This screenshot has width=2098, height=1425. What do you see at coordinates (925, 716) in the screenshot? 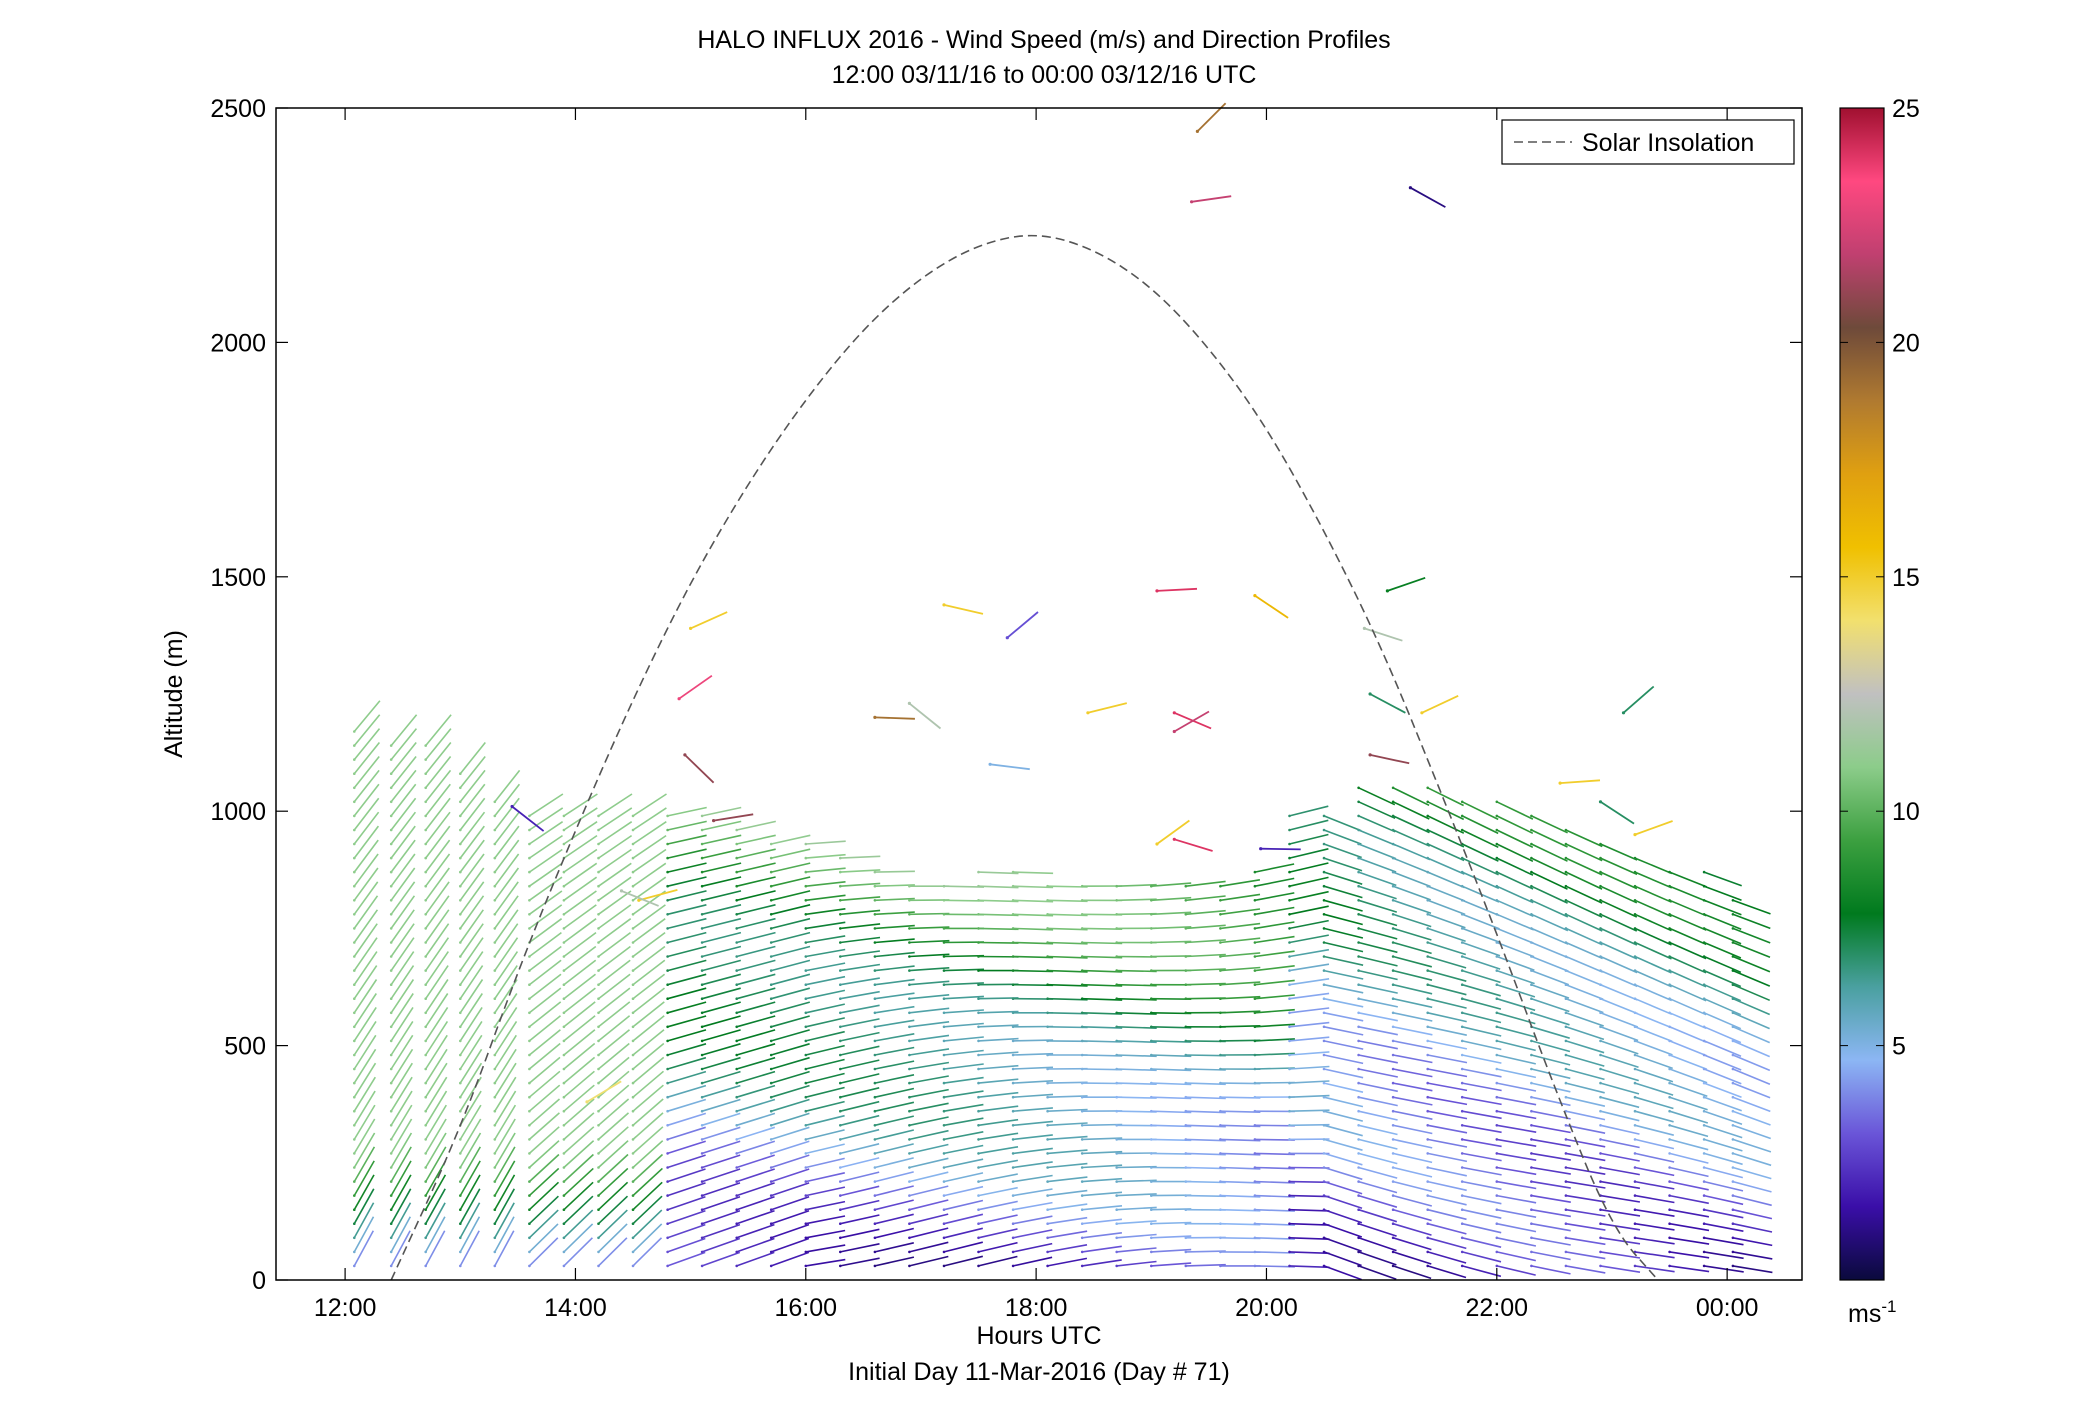
I see `isolated-wind-barb` at bounding box center [925, 716].